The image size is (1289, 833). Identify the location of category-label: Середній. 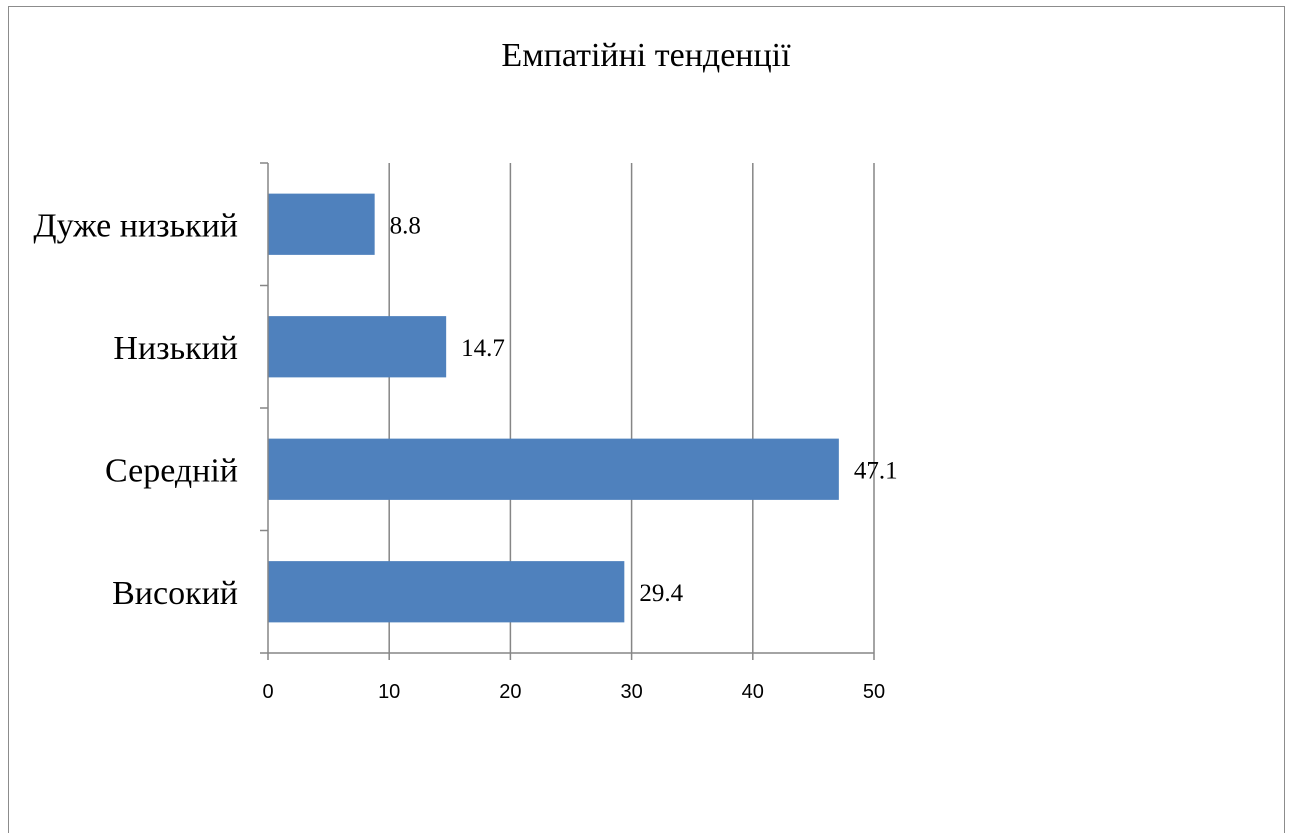
(171, 470).